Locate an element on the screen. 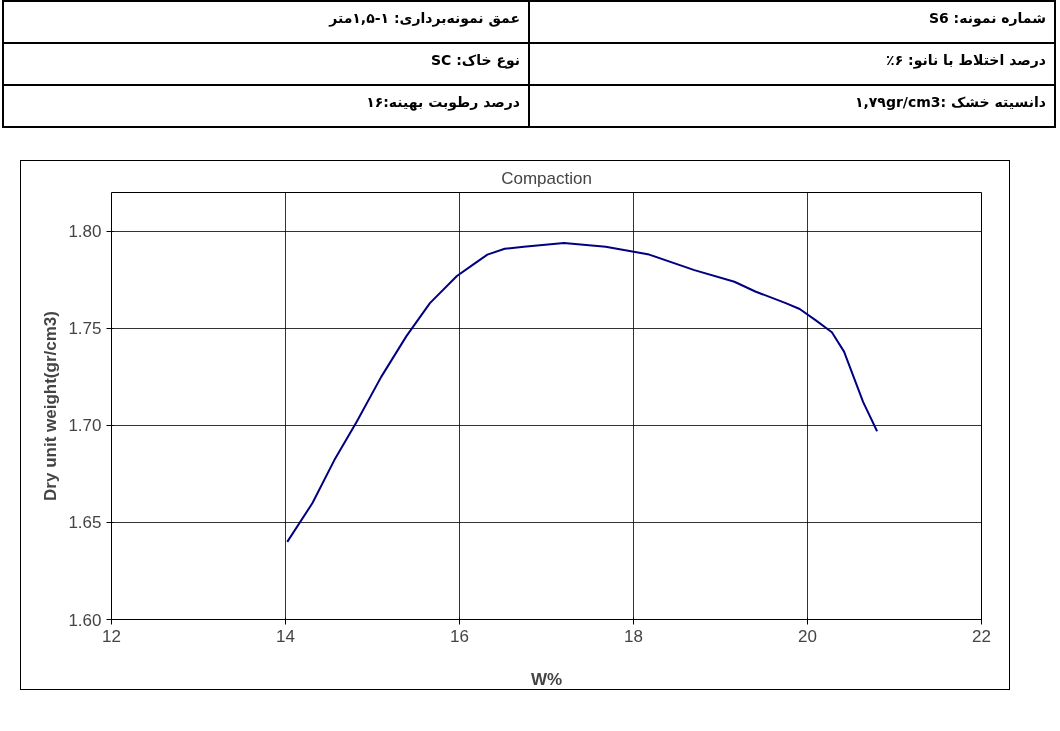 The width and height of the screenshot is (1060, 731). text: دانسیته خشک :۱,۷۹gr/cm3 is located at coordinates (792, 106).